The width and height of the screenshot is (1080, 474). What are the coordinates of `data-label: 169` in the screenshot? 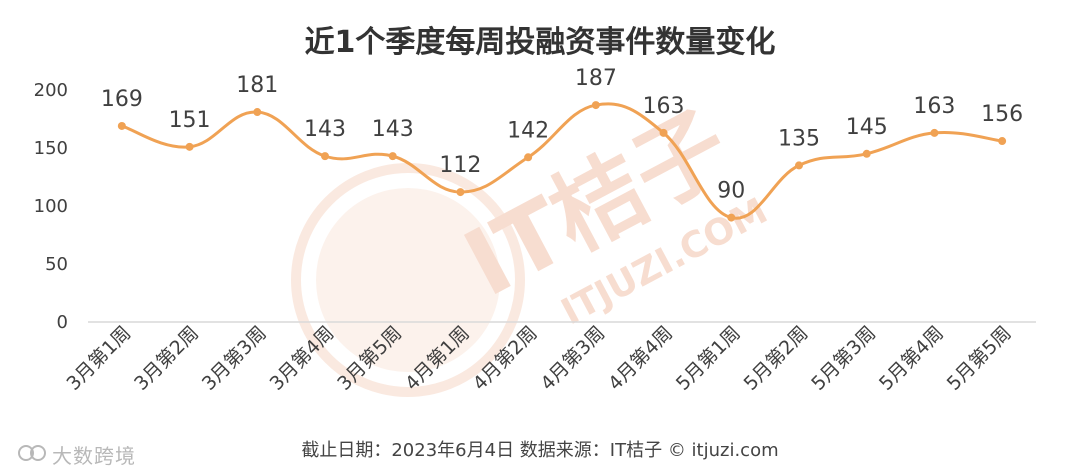 It's located at (122, 99).